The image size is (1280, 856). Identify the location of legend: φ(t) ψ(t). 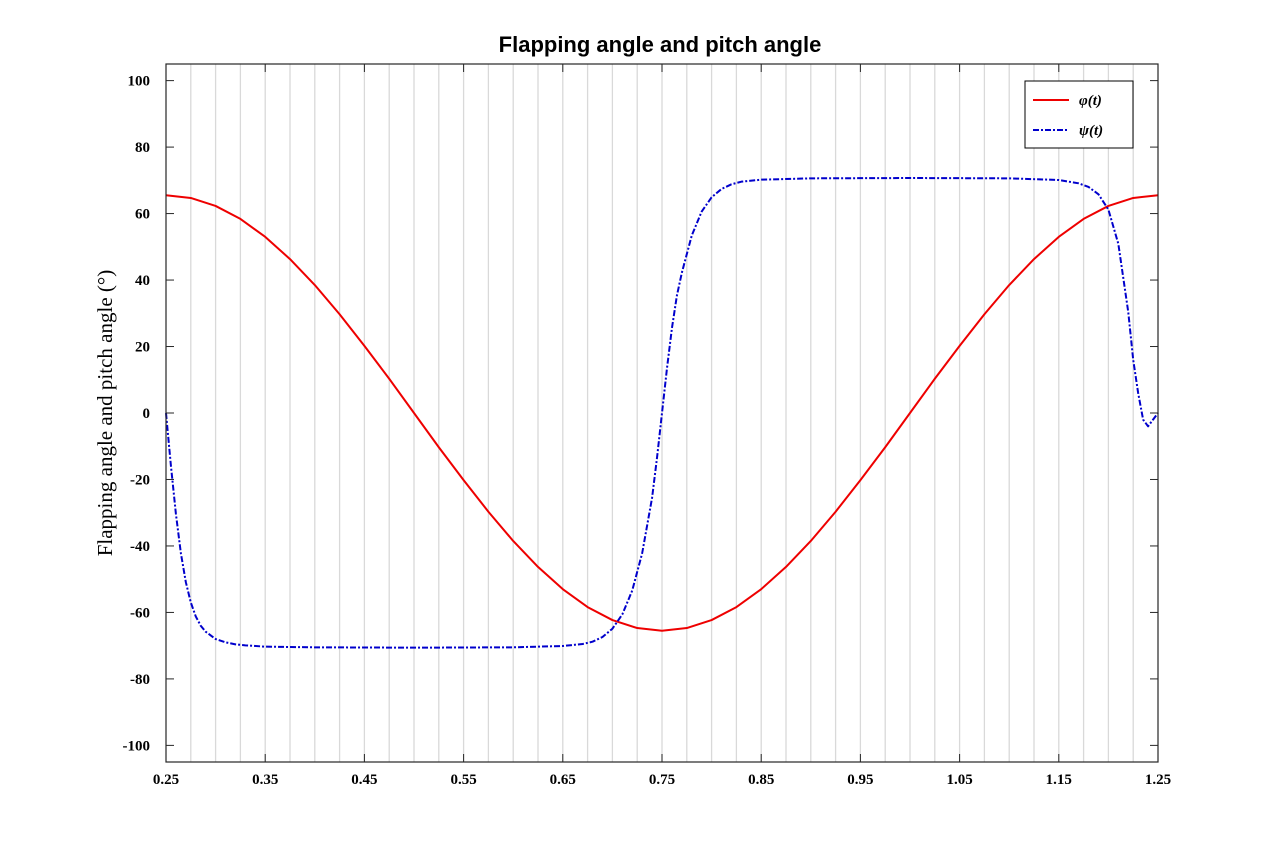
(1079, 114).